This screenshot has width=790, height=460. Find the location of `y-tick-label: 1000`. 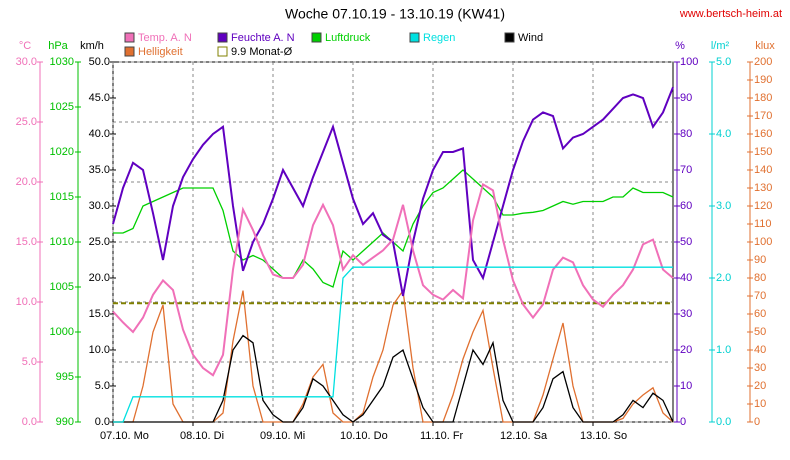

y-tick-label: 1000 is located at coordinates (62, 332).